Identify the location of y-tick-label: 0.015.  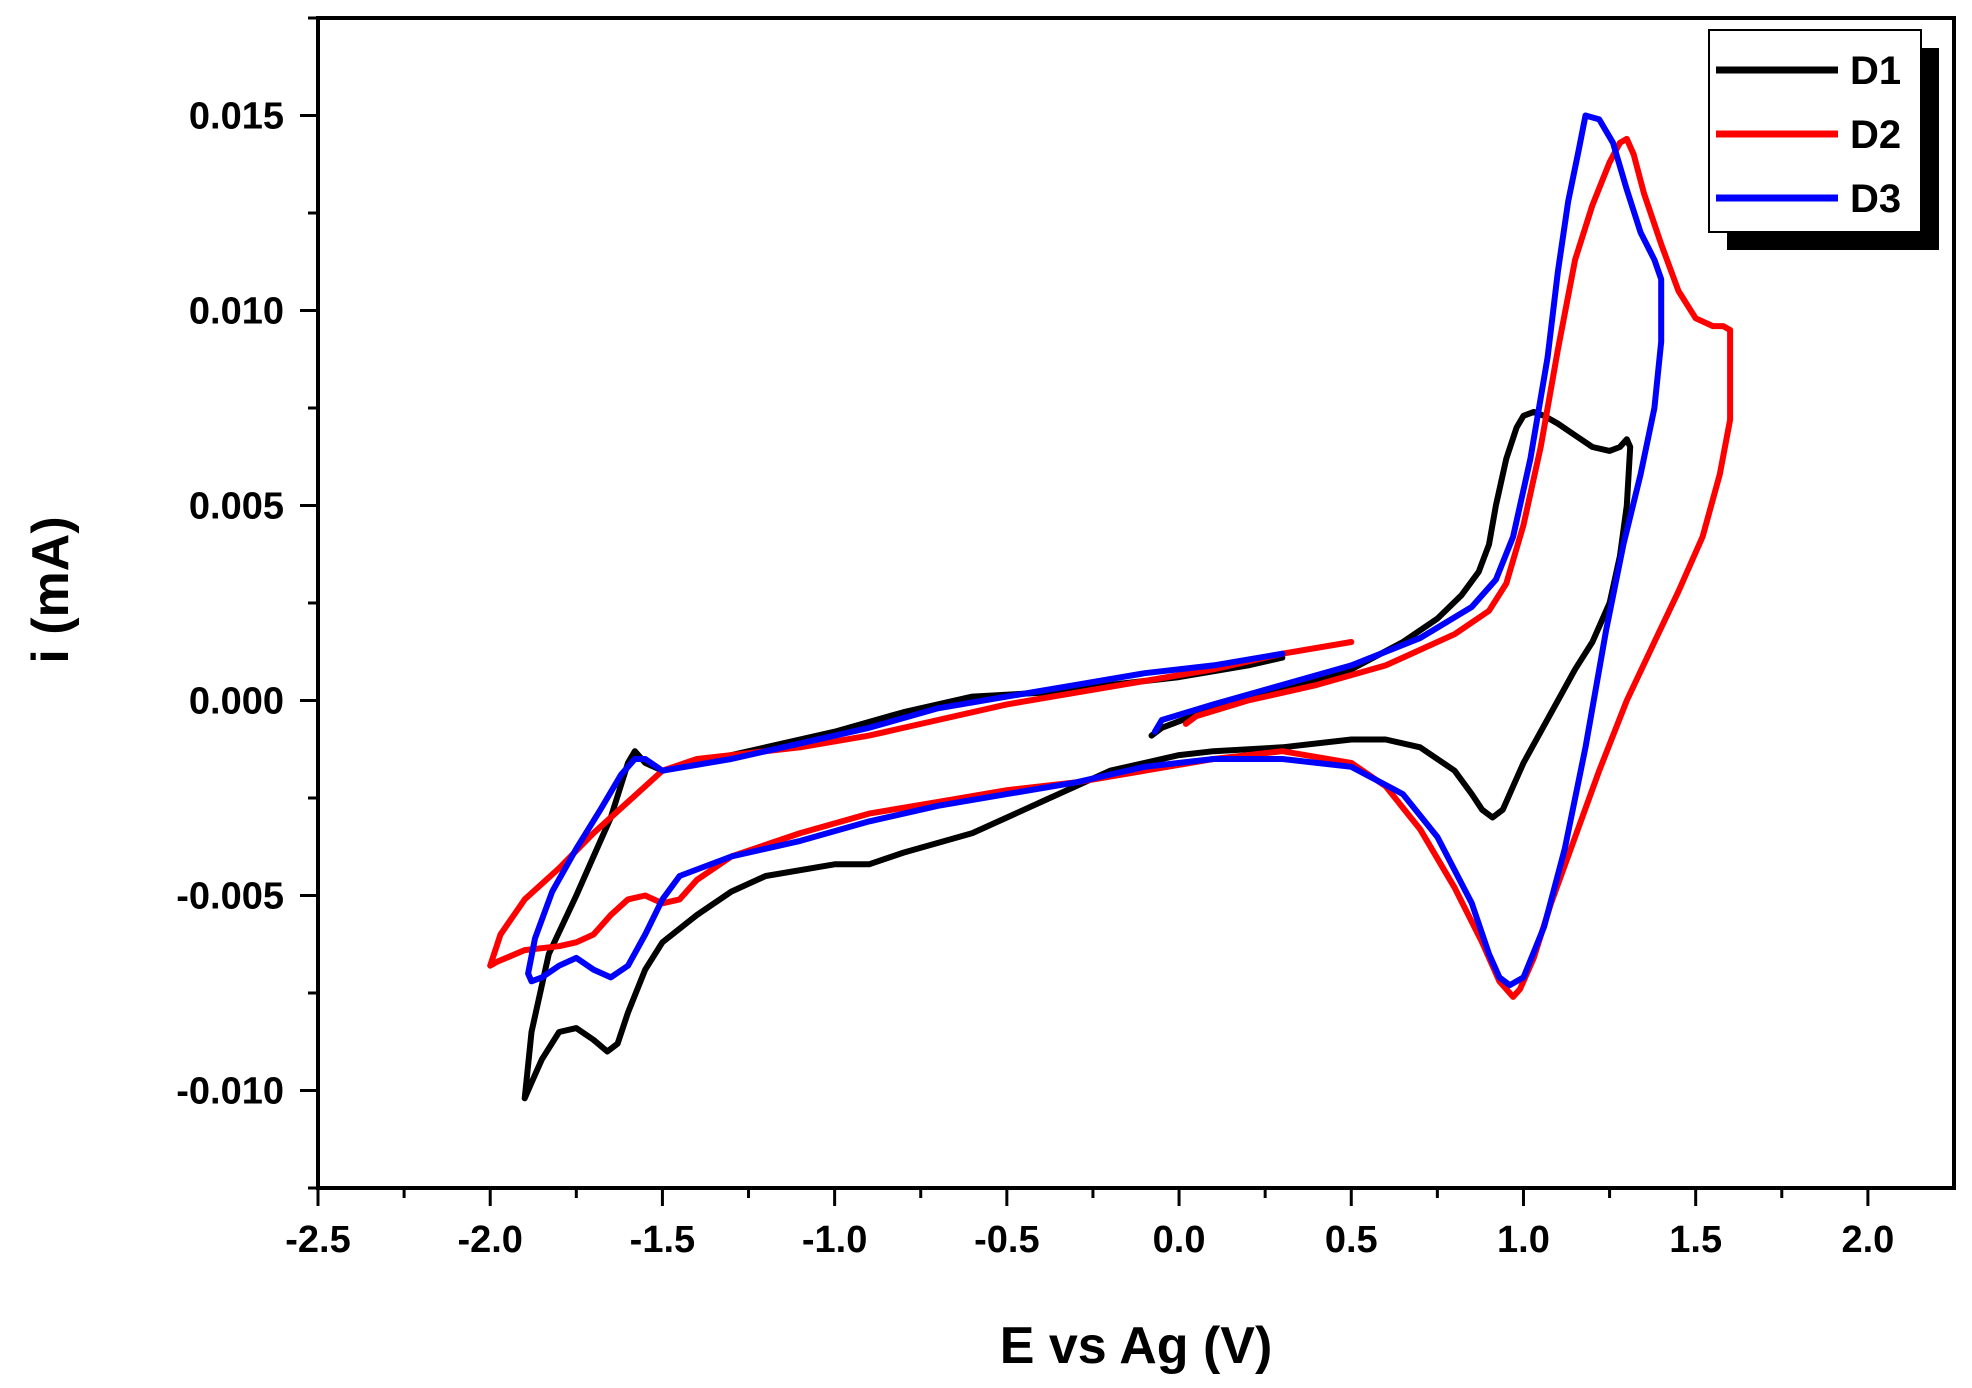
(236, 117).